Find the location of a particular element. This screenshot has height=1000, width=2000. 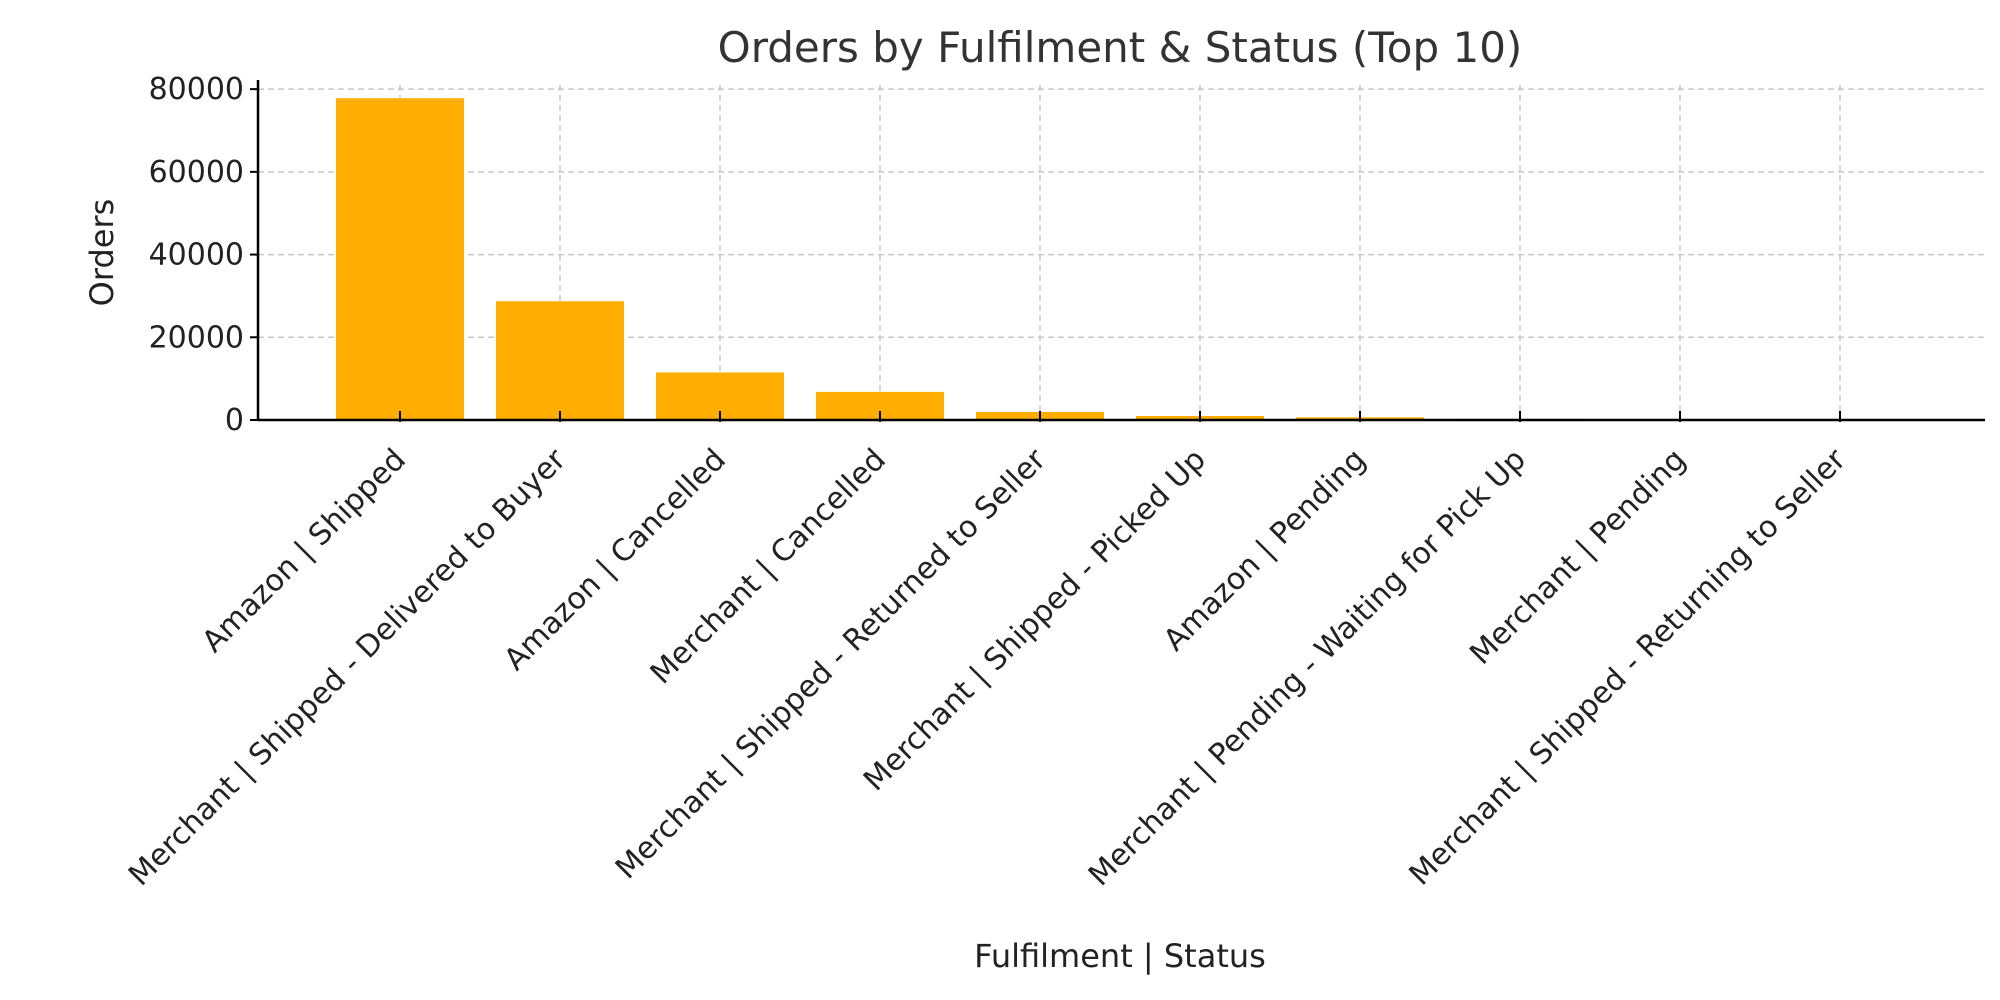

y-tick-label: 80000 is located at coordinates (196, 89).